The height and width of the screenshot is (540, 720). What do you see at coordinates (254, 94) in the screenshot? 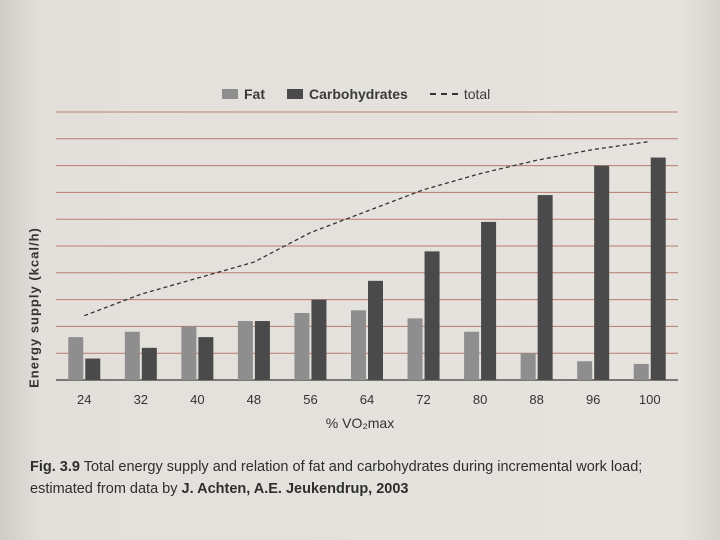
I see `legend-label-fat: Fat` at bounding box center [254, 94].